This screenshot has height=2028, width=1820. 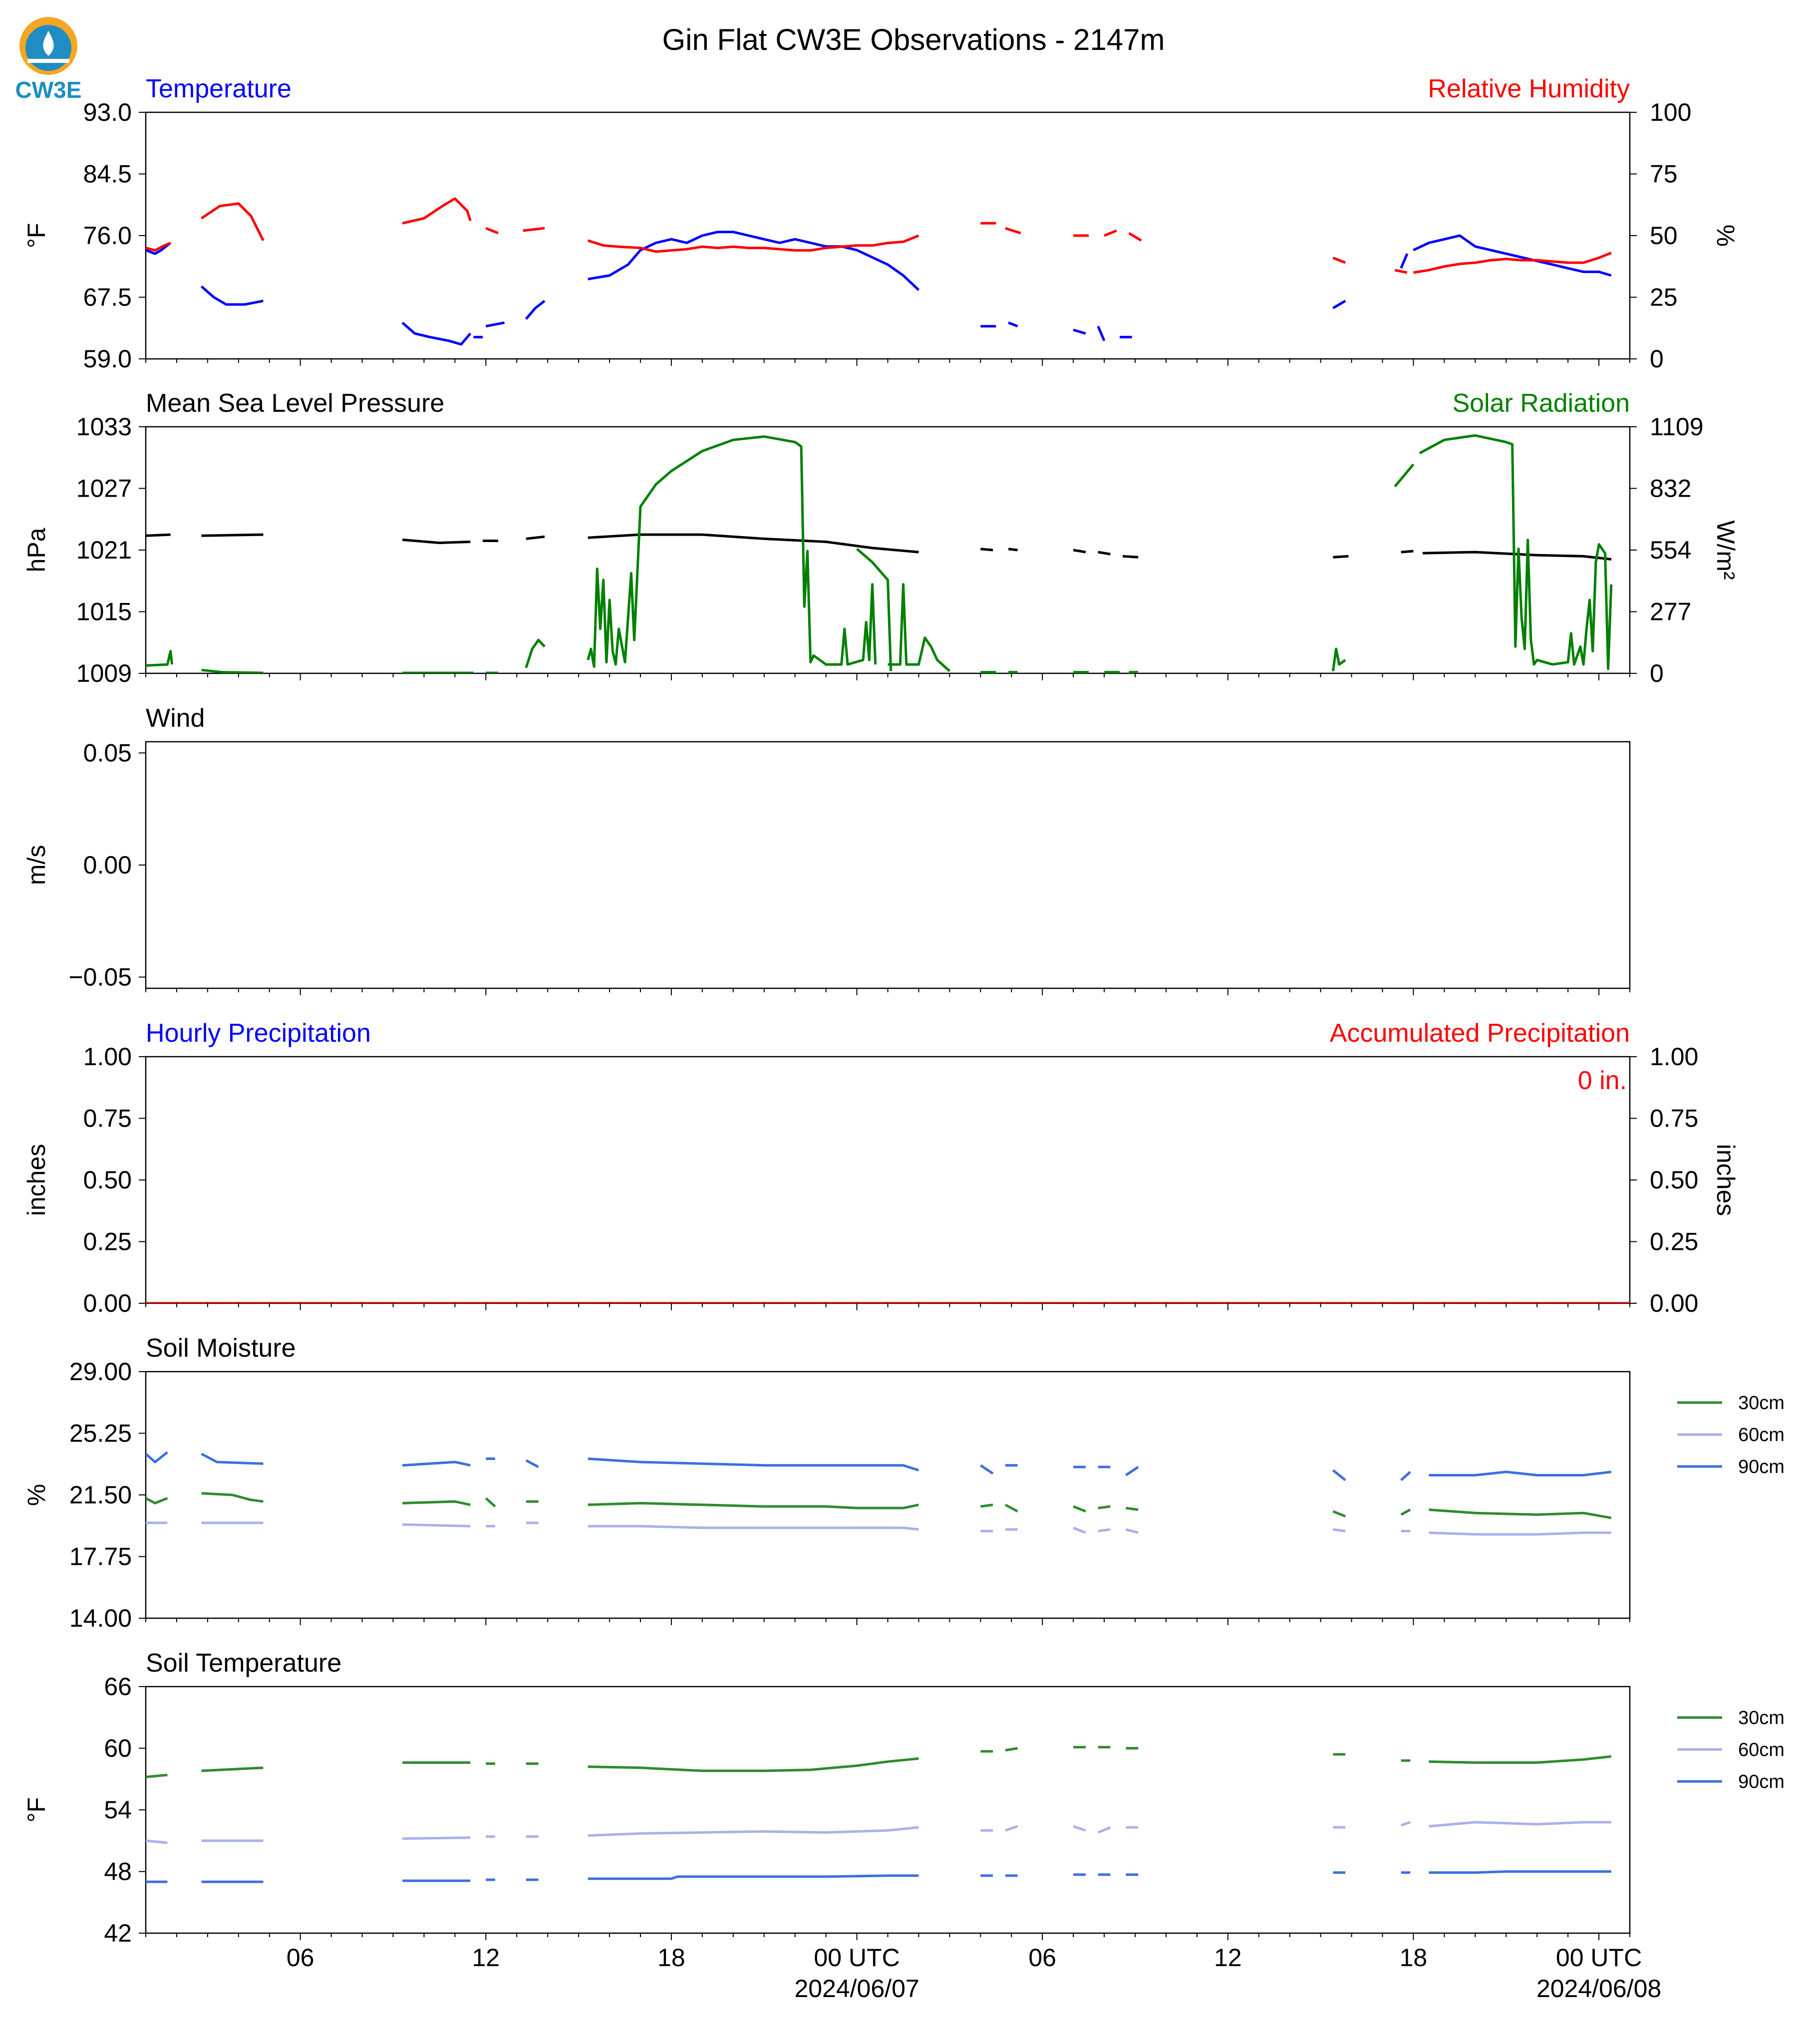 What do you see at coordinates (1664, 174) in the screenshot?
I see `y-right-tick-label: 75` at bounding box center [1664, 174].